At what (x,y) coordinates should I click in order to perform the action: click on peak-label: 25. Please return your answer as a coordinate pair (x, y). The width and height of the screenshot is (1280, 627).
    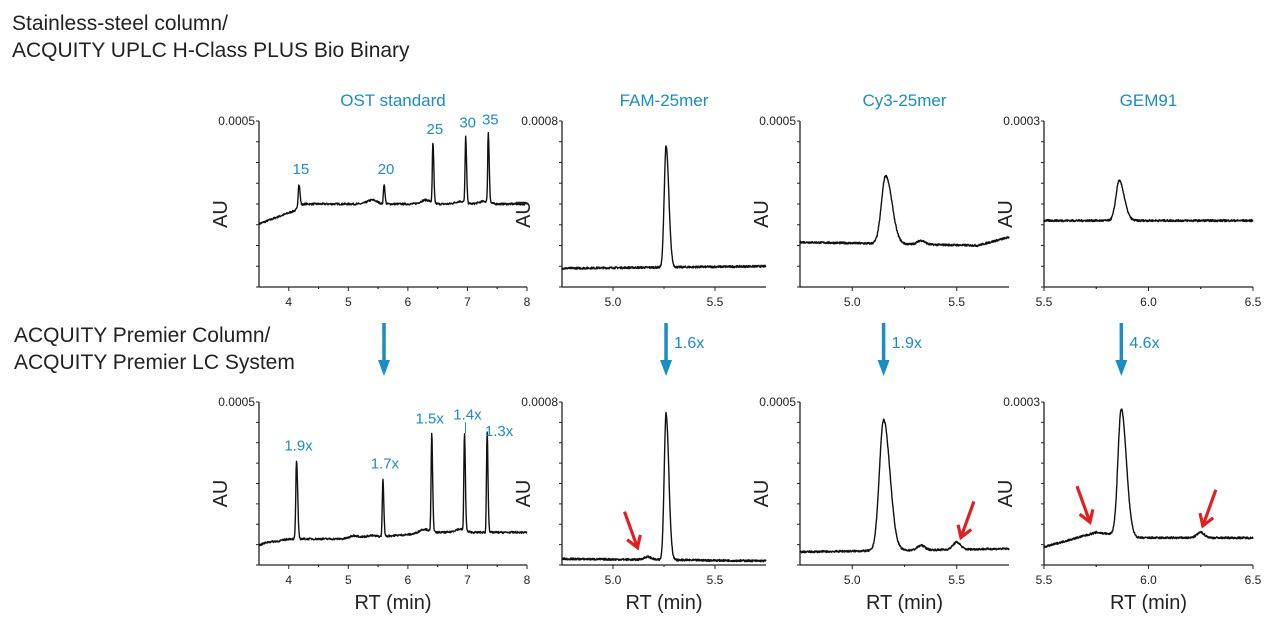
    Looking at the image, I should click on (435, 129).